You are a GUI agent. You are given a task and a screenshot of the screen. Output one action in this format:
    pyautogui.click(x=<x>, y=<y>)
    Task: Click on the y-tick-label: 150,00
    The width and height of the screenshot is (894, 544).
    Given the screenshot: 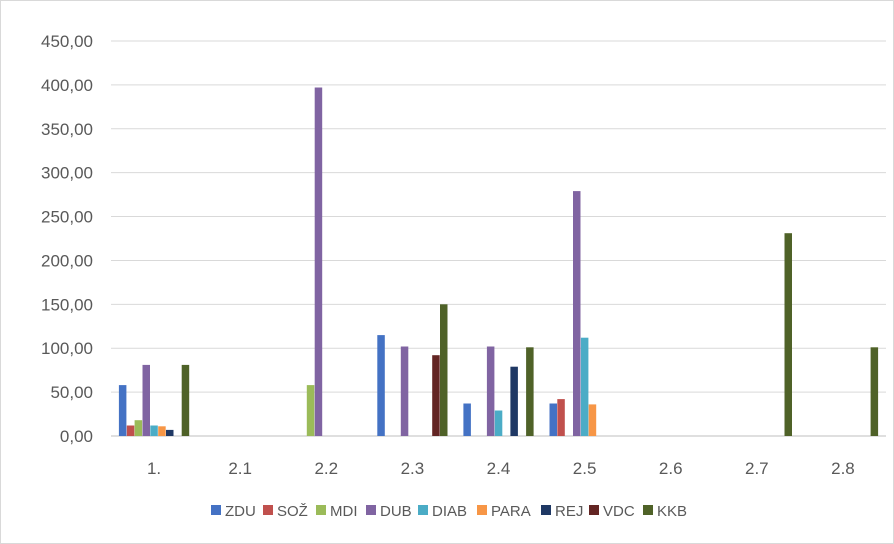 What is the action you would take?
    pyautogui.click(x=67, y=304)
    